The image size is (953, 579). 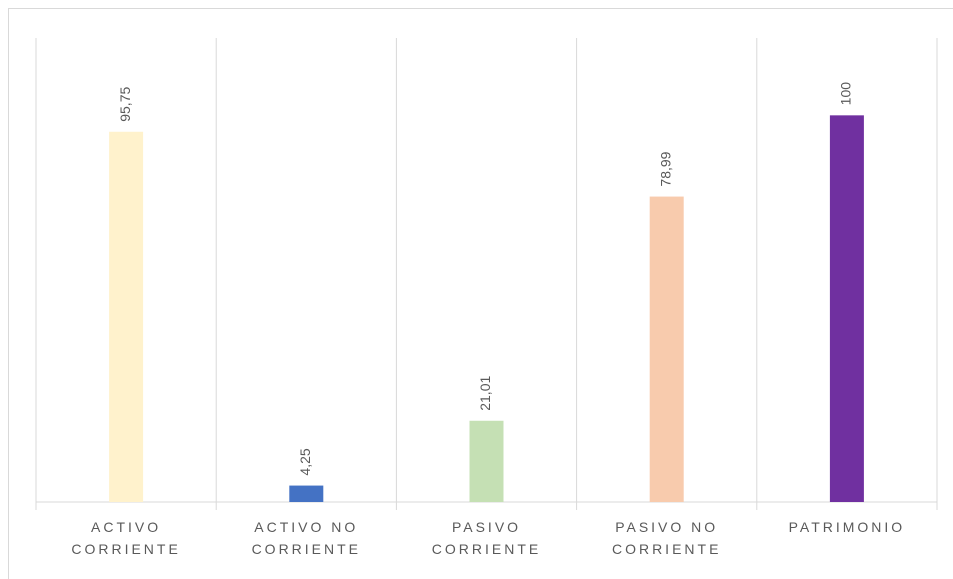 What do you see at coordinates (485, 393) in the screenshot?
I see `data-label: 21,01` at bounding box center [485, 393].